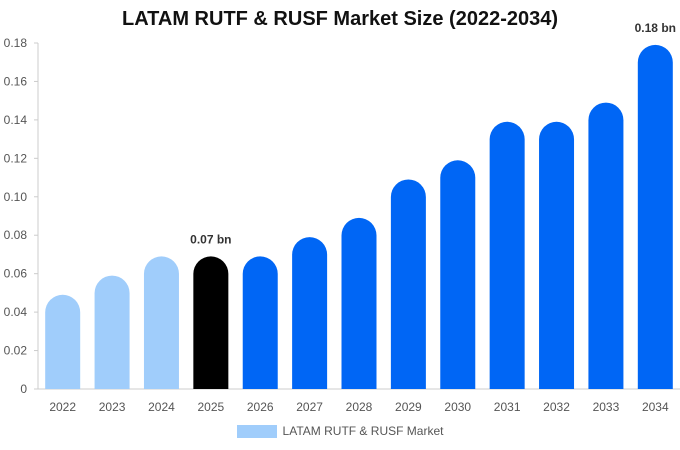  I want to click on y-tick-label: 0.16, so click(16, 81).